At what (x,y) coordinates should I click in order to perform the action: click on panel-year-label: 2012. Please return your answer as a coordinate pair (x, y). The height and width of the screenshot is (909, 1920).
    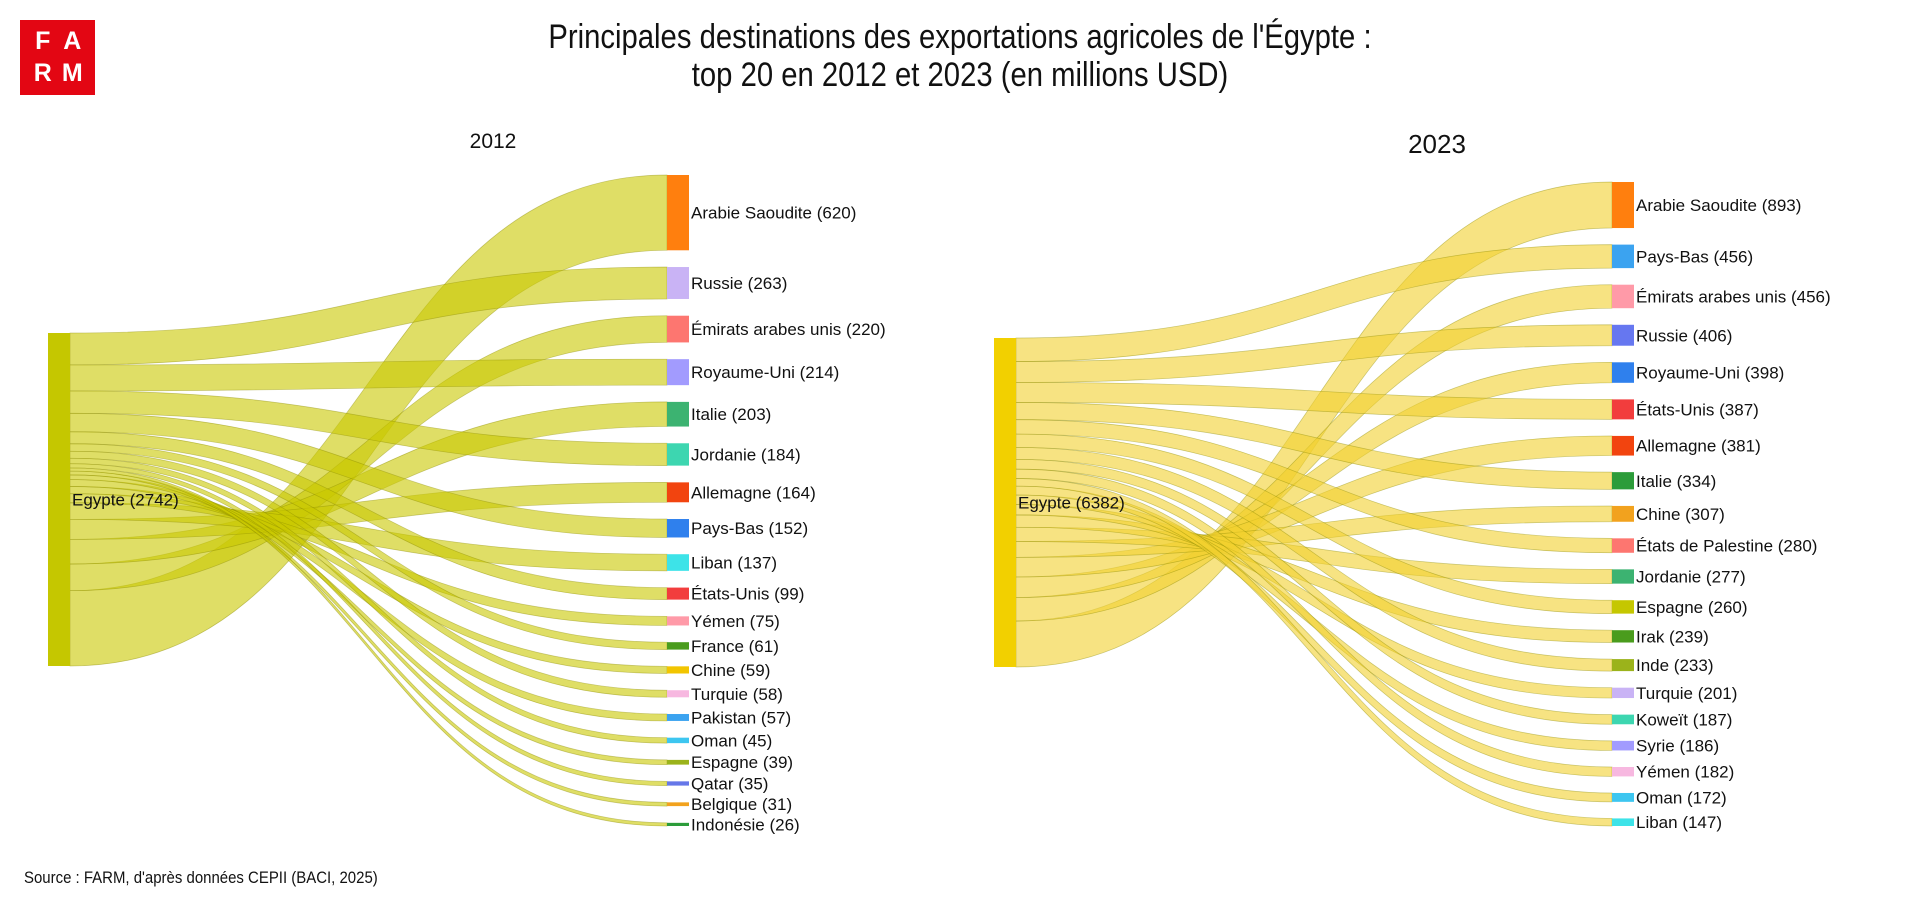
    Looking at the image, I should click on (493, 141).